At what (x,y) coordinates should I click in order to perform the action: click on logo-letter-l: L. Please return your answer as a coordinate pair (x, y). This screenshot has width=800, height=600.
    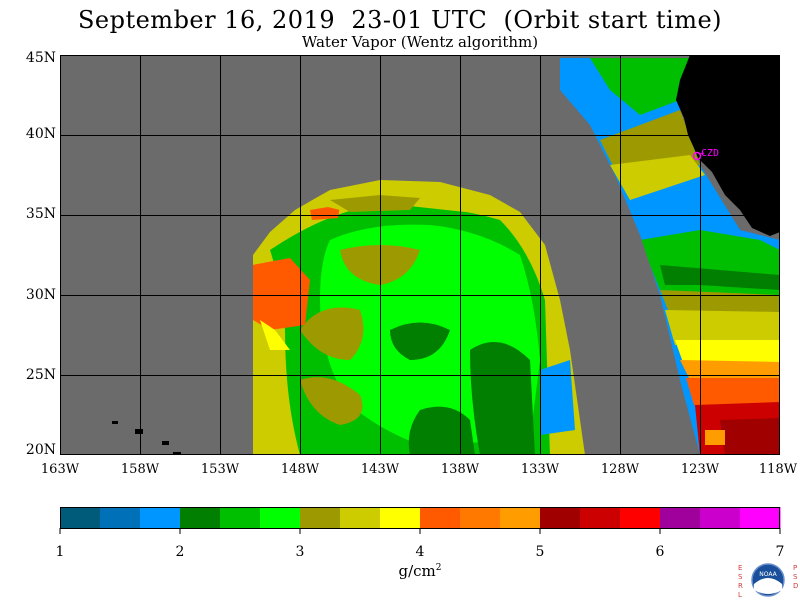
    Looking at the image, I should click on (740, 595).